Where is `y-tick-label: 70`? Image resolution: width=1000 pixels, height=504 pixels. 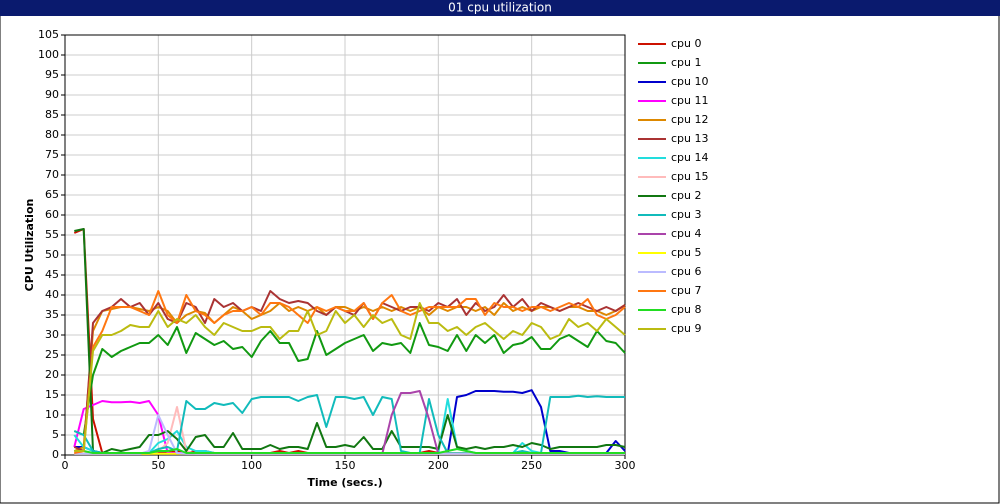
y-tick-label: 70 is located at coordinates (52, 174).